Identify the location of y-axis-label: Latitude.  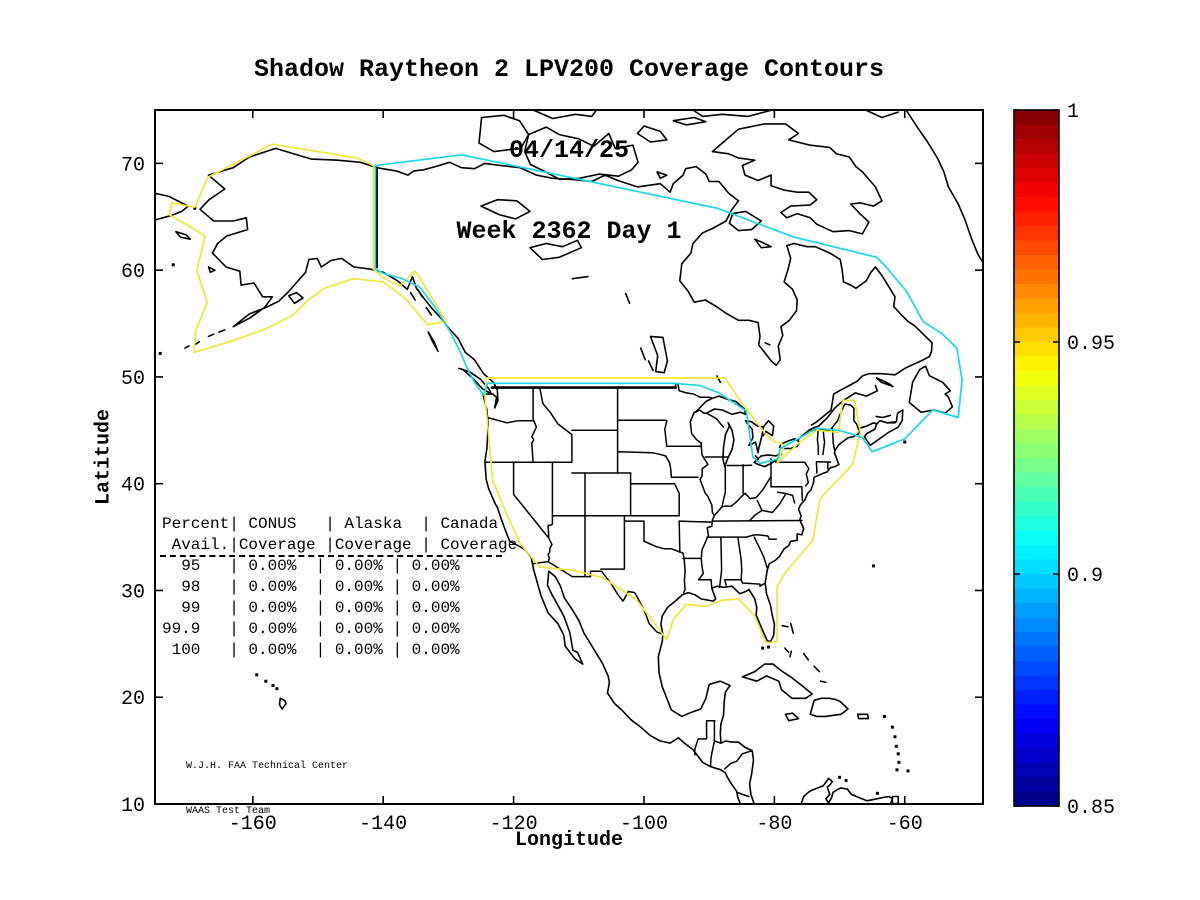
(104, 457).